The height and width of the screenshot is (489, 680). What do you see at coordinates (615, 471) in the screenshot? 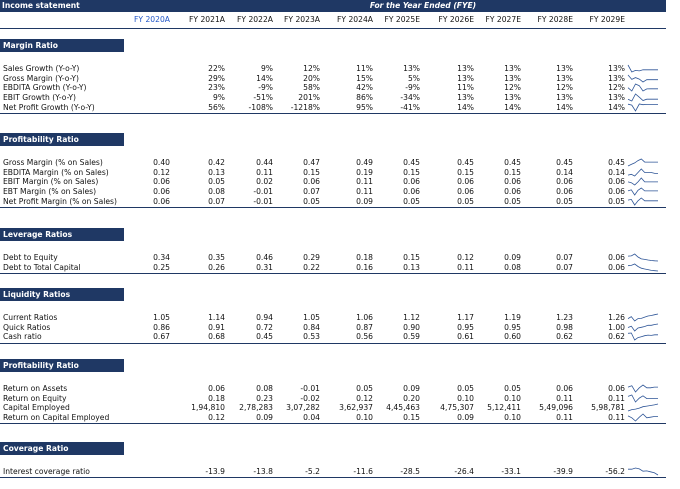
I see `table-cell: -56.2` at bounding box center [615, 471].